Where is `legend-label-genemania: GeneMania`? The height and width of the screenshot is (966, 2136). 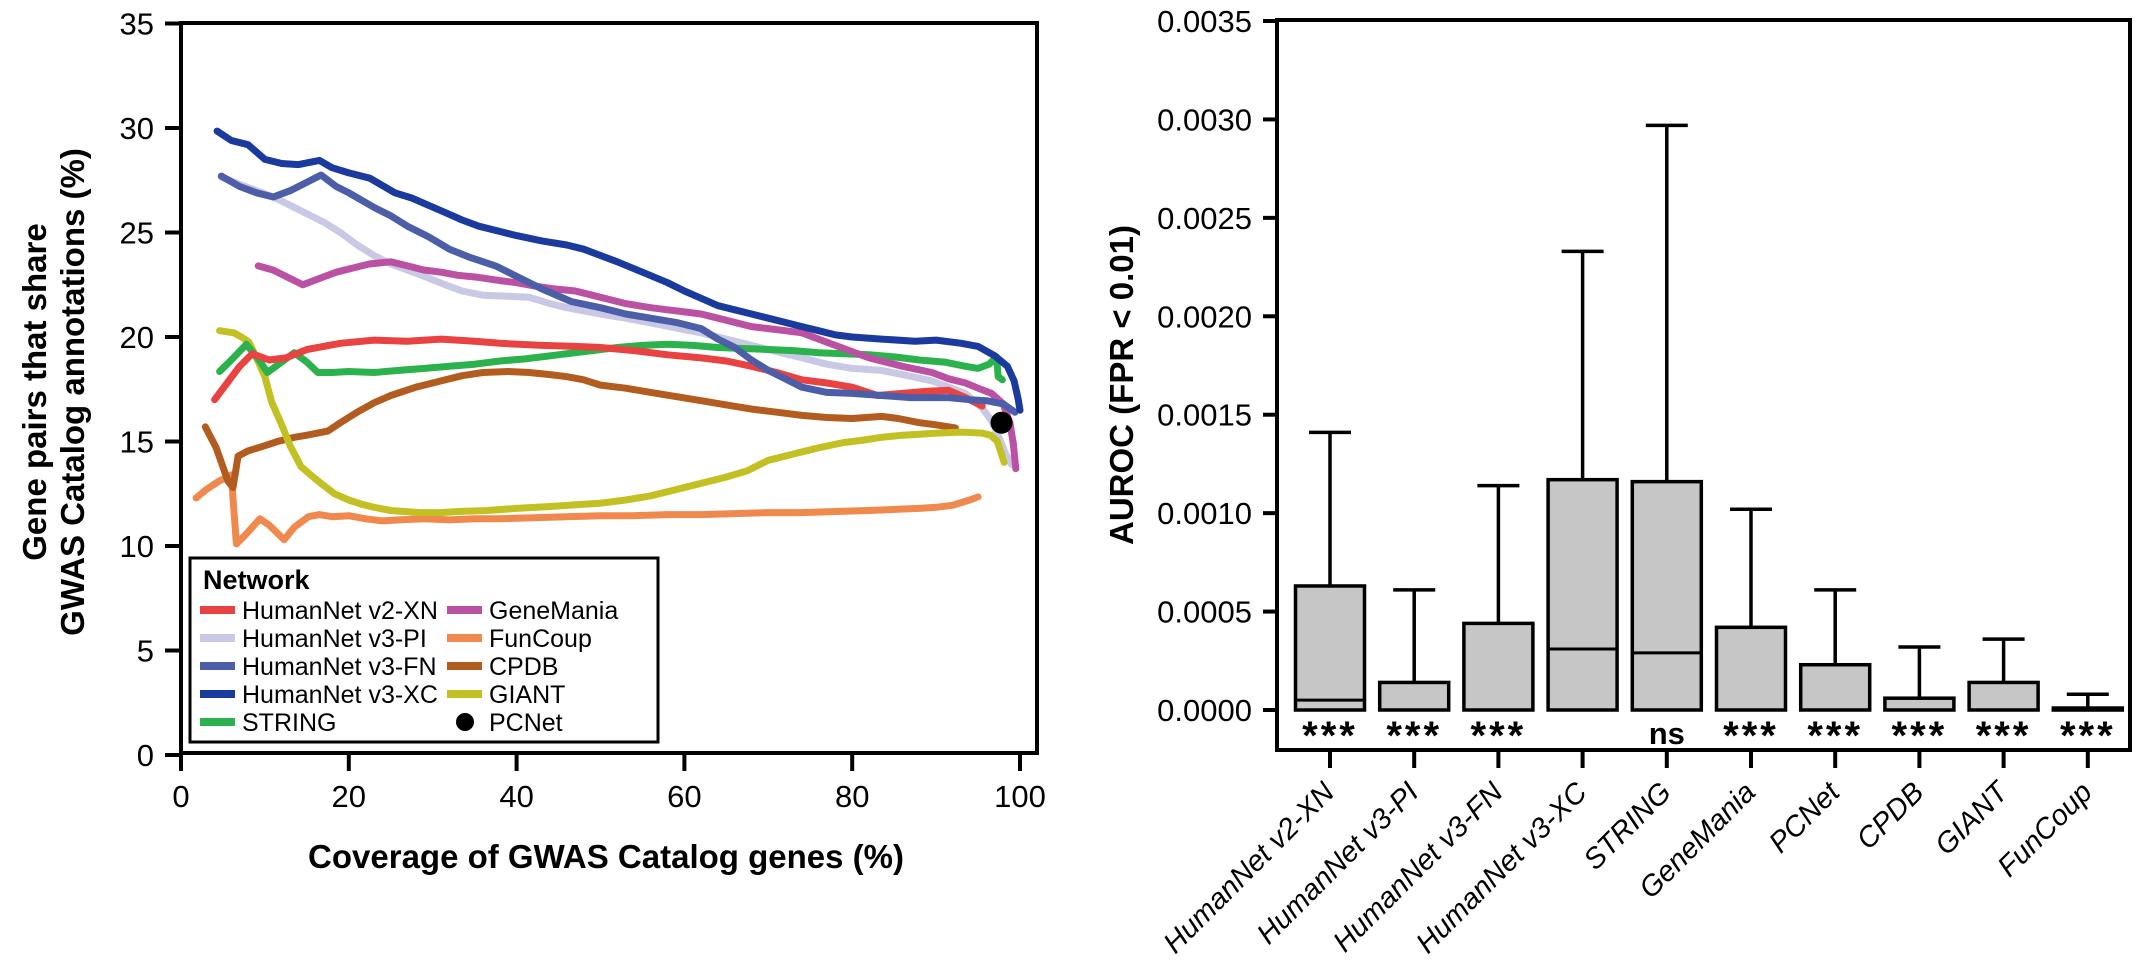
legend-label-genemania: GeneMania is located at coordinates (553, 611).